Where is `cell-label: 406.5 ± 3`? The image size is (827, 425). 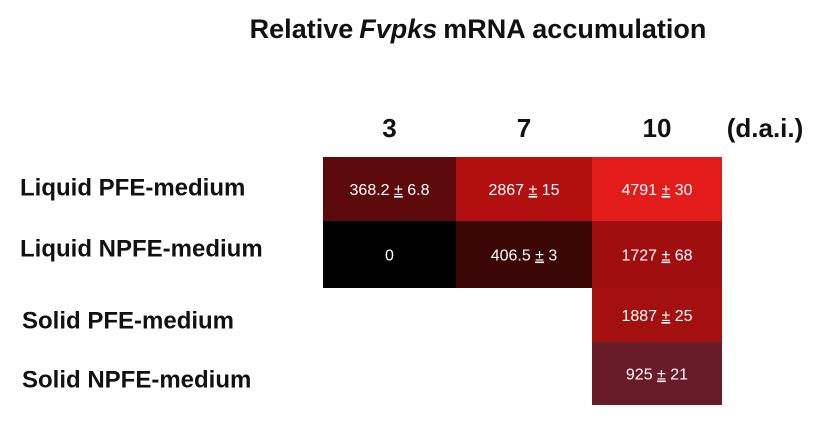 cell-label: 406.5 ± 3 is located at coordinates (524, 256).